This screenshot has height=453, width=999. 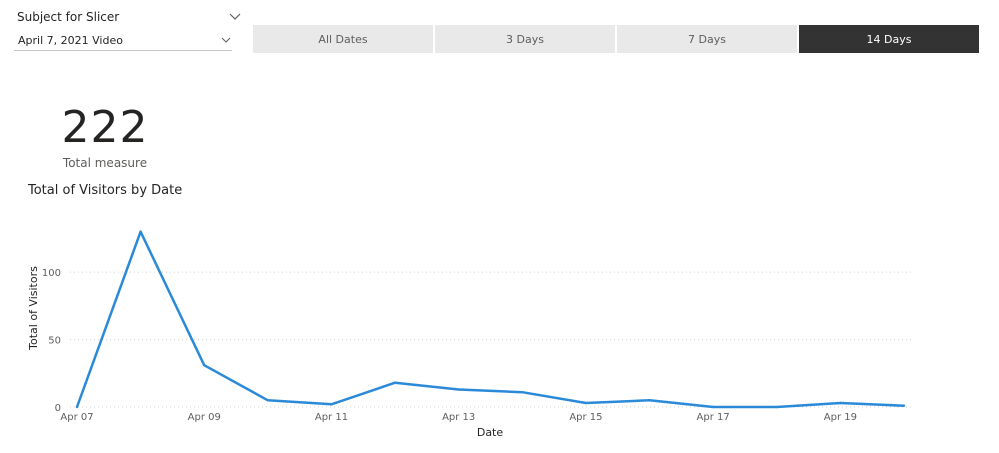 What do you see at coordinates (58, 408) in the screenshot?
I see `y-tick-label: 0` at bounding box center [58, 408].